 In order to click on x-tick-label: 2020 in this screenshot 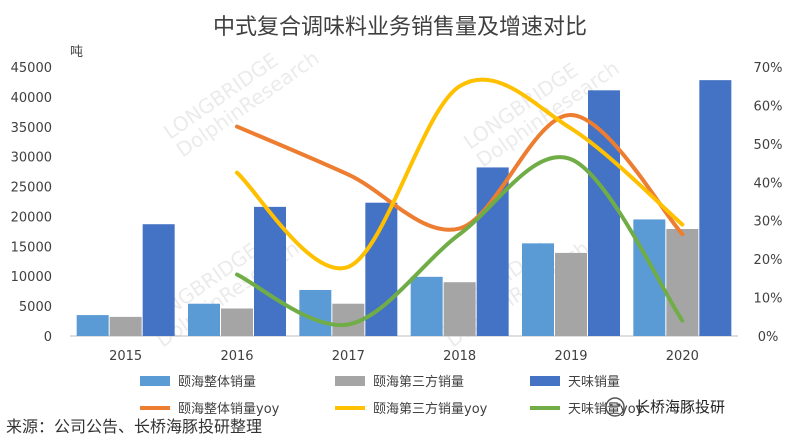, I will do `click(682, 356)`.